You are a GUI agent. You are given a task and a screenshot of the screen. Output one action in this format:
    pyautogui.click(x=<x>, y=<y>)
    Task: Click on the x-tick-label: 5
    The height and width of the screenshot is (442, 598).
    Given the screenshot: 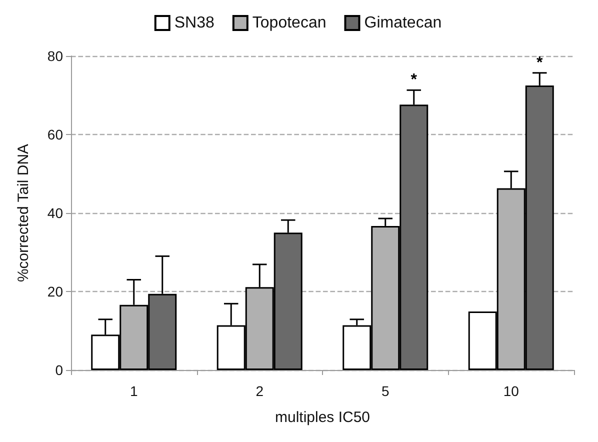 What is the action you would take?
    pyautogui.click(x=385, y=391)
    